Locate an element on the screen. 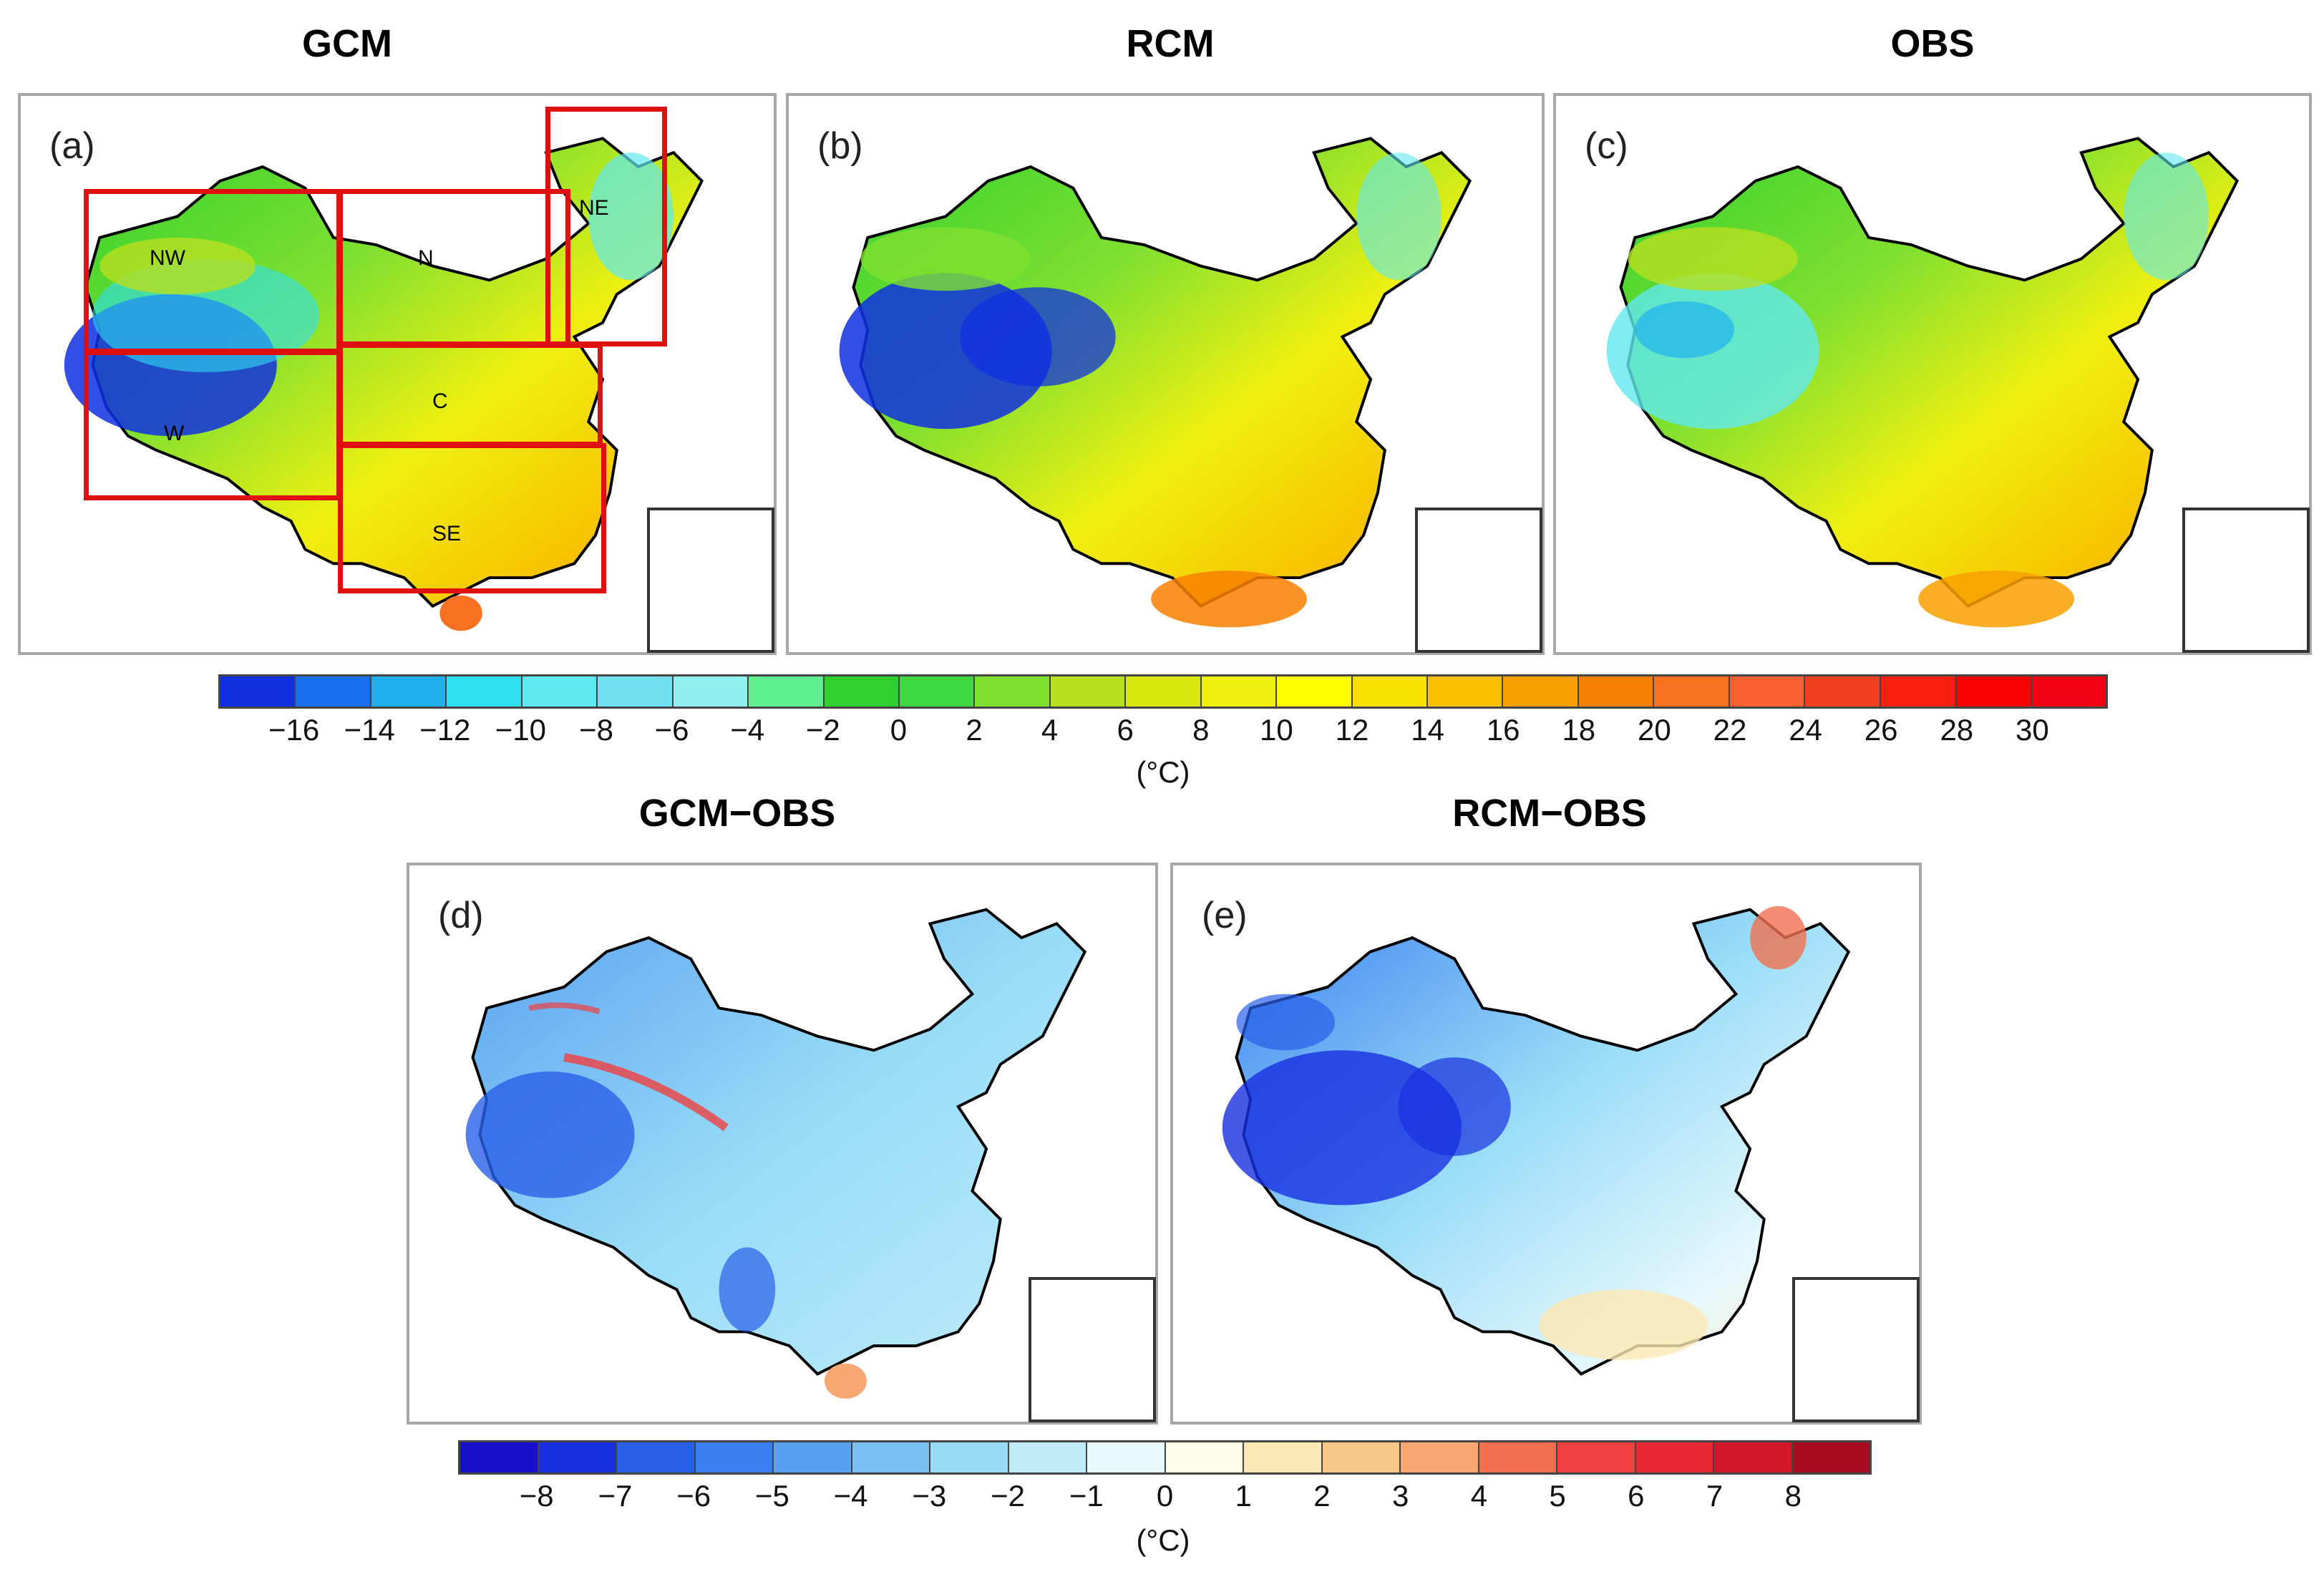 The height and width of the screenshot is (1587, 2324). colorbar-temperature-tick-label: 24 is located at coordinates (1805, 730).